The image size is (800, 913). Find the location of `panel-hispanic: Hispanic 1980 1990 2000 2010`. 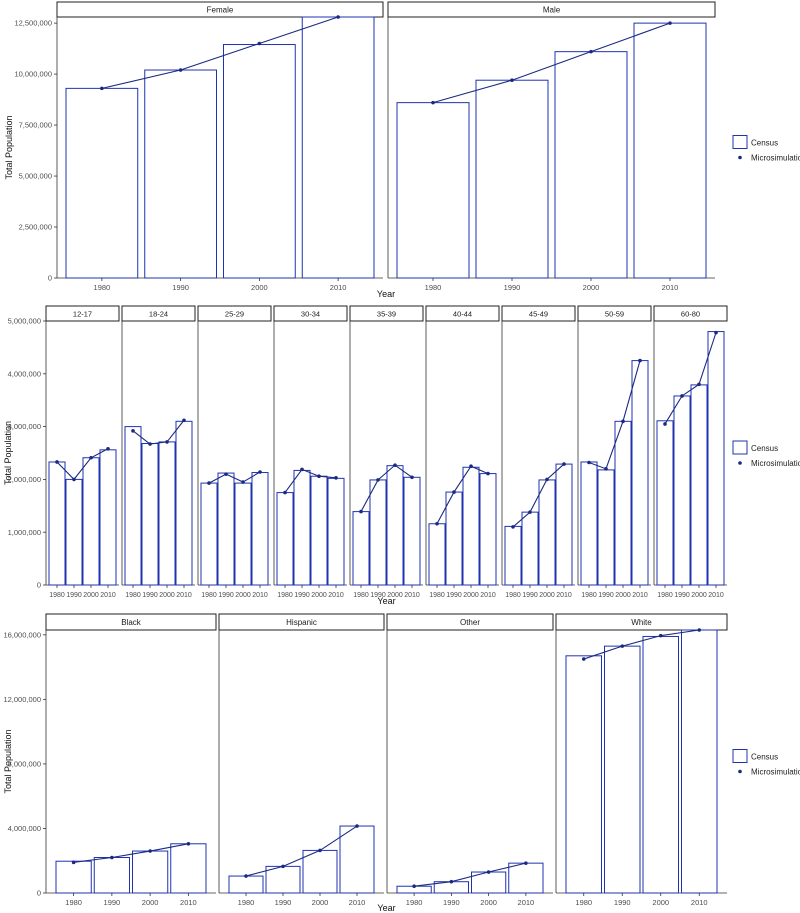

panel-hispanic: Hispanic 1980 1990 2000 2010 is located at coordinates (301, 760).